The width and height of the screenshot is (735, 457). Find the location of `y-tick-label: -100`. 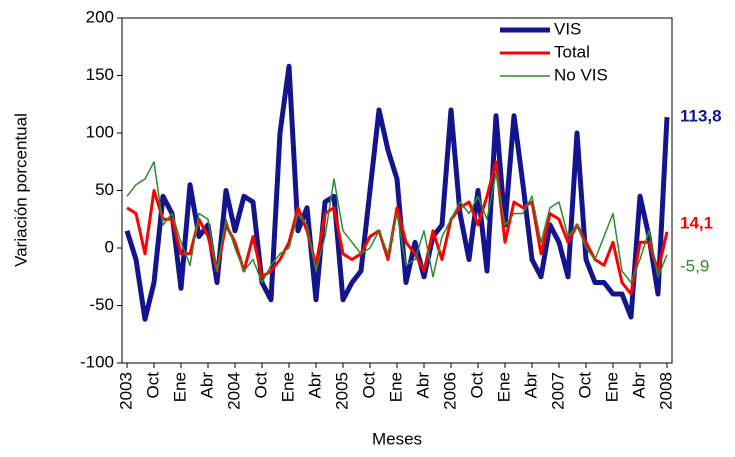

y-tick-label: -100 is located at coordinates (97, 361).